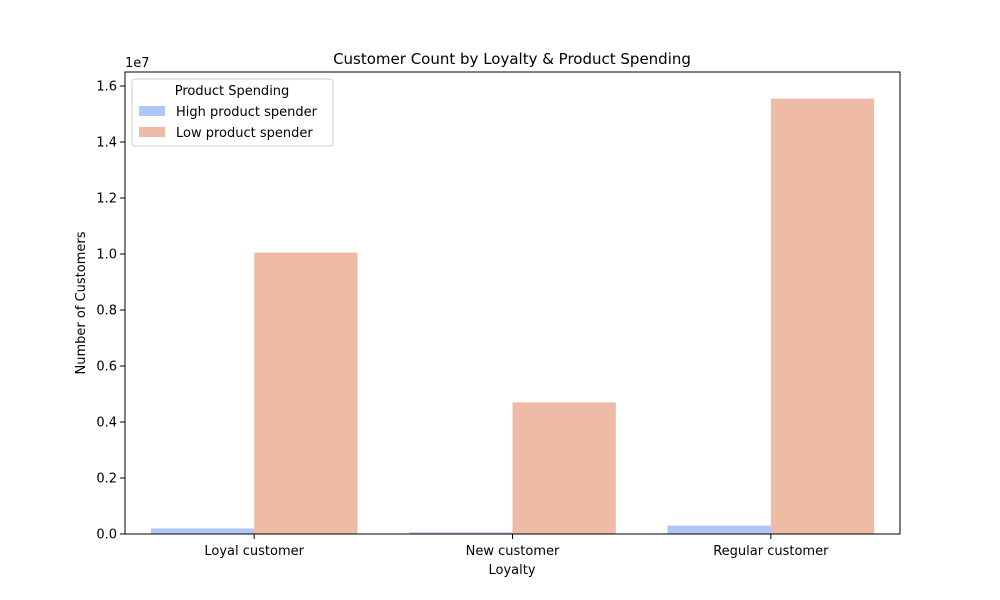  Describe the element at coordinates (106, 87) in the screenshot. I see `y-tick-label: 1.6` at that location.